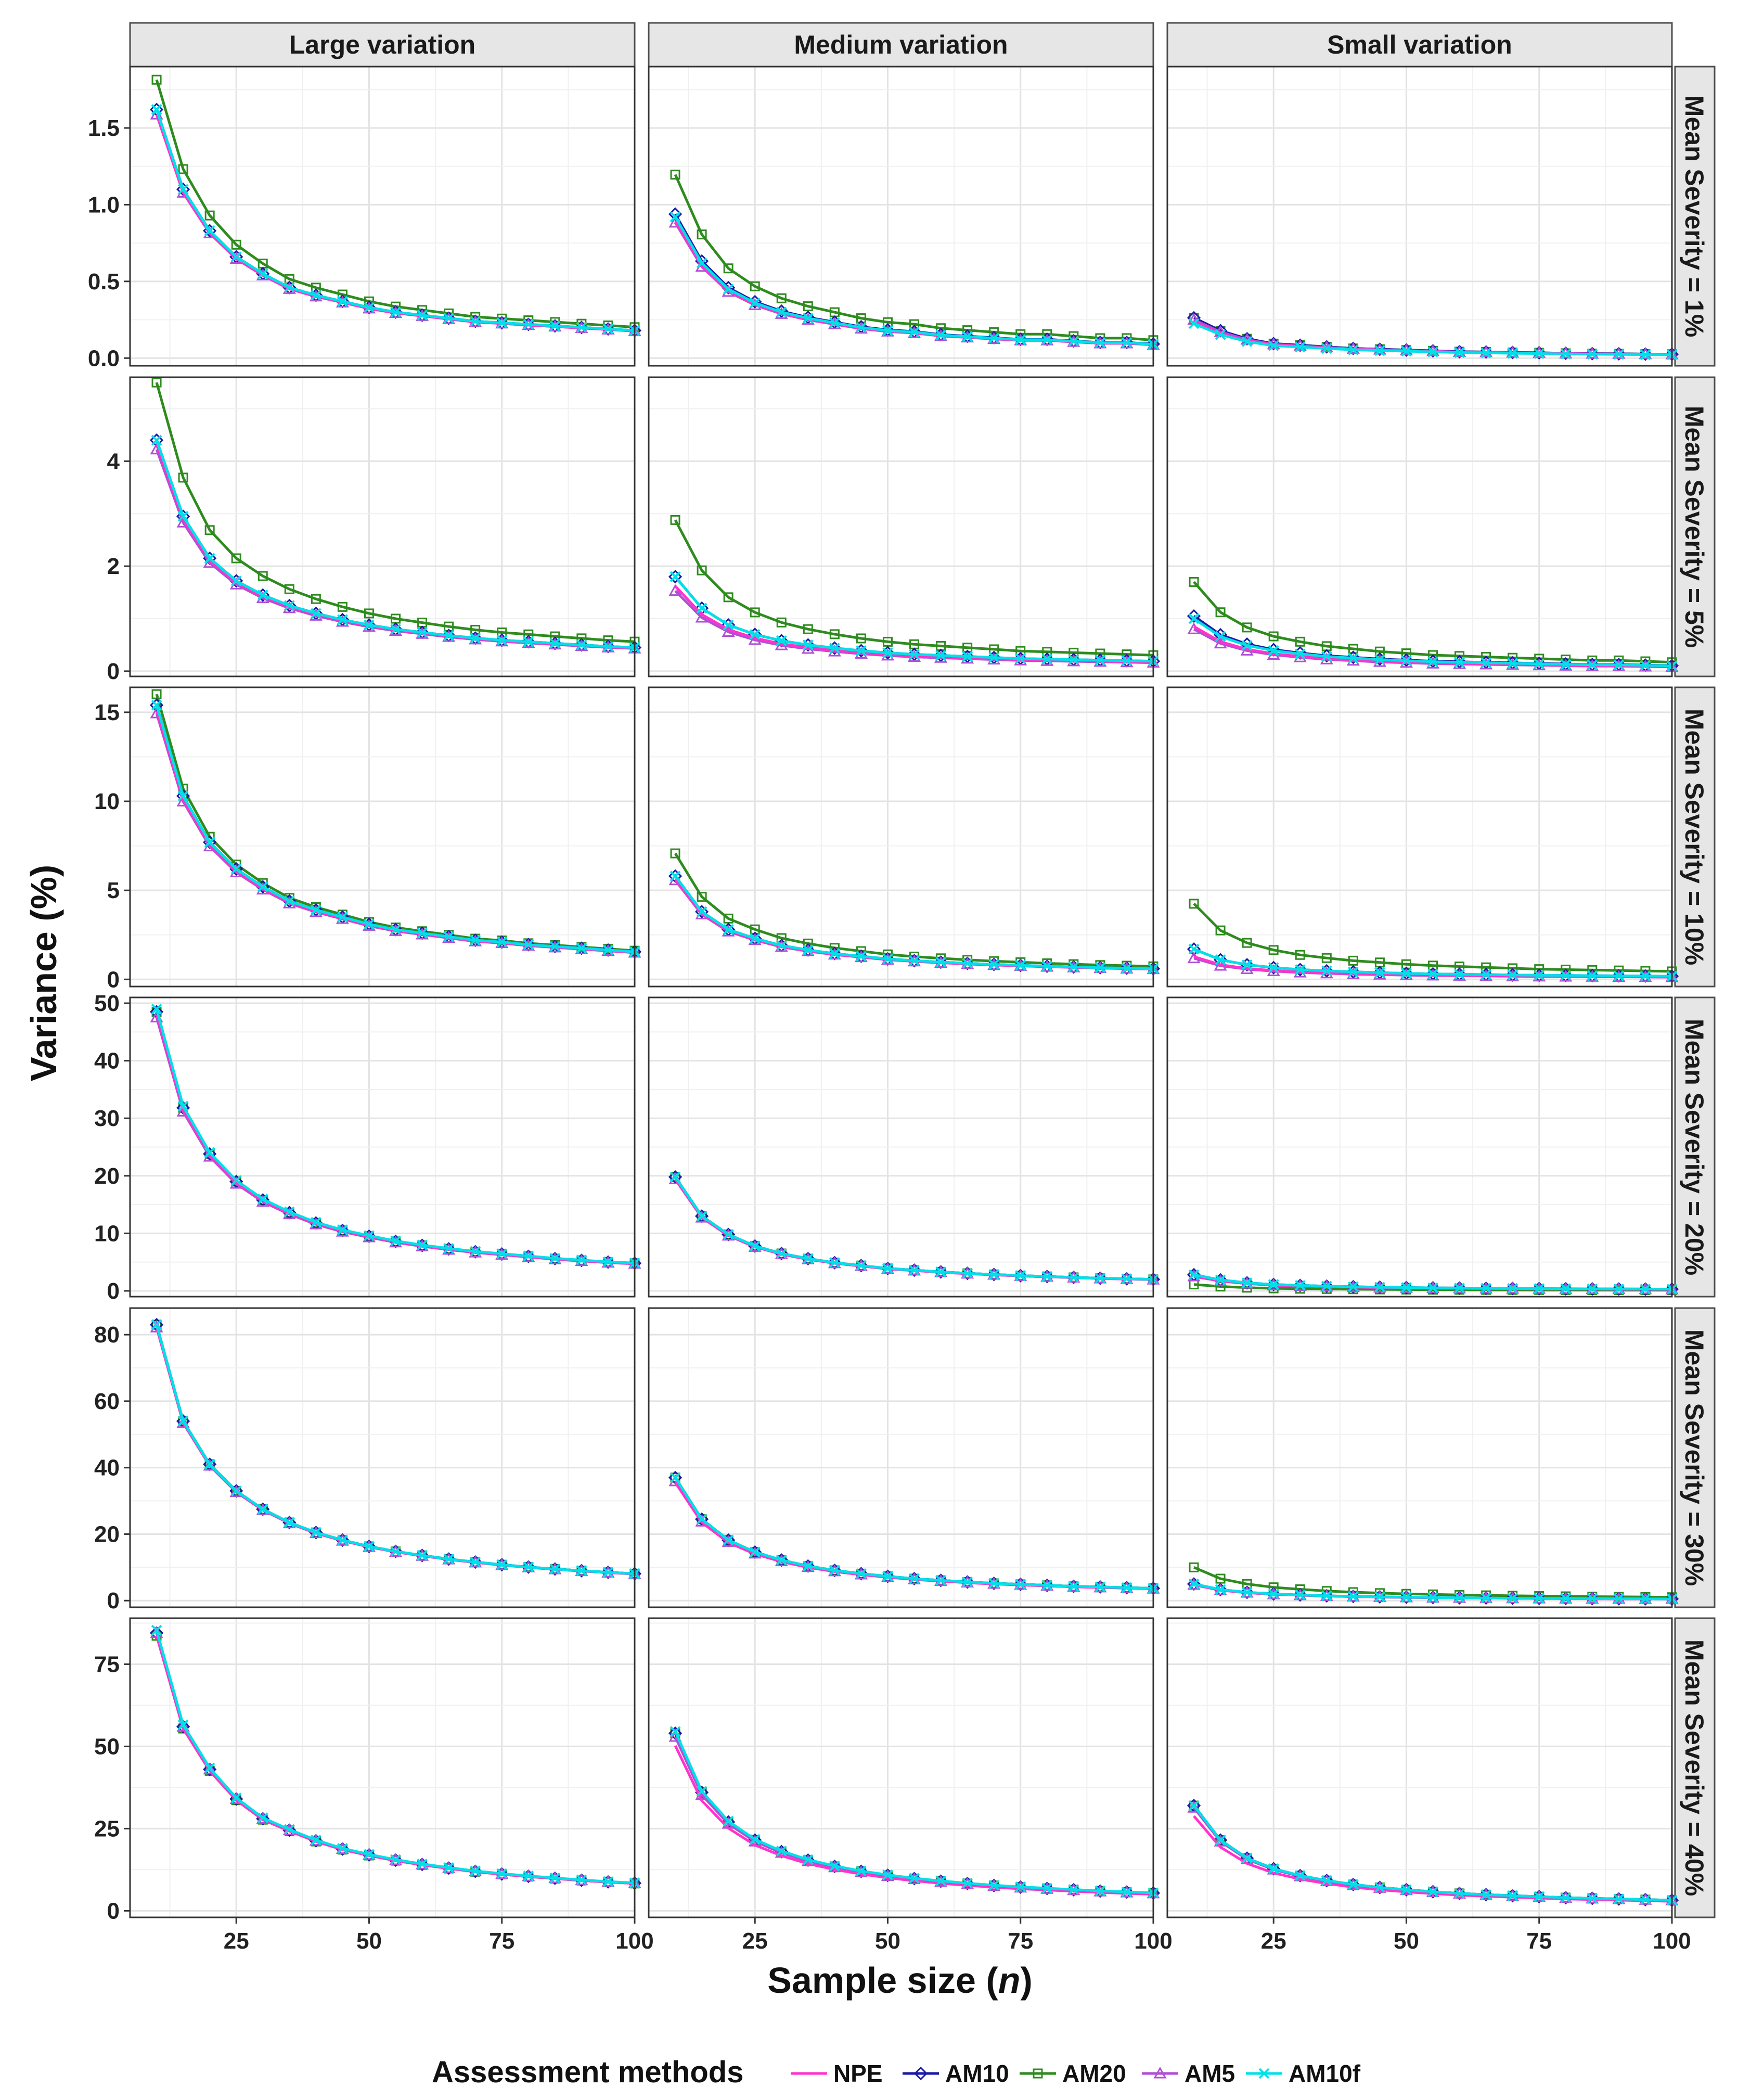 Image resolution: width=1738 pixels, height=2100 pixels. What do you see at coordinates (914, 1820) in the screenshot?
I see `series-line-npe` at bounding box center [914, 1820].